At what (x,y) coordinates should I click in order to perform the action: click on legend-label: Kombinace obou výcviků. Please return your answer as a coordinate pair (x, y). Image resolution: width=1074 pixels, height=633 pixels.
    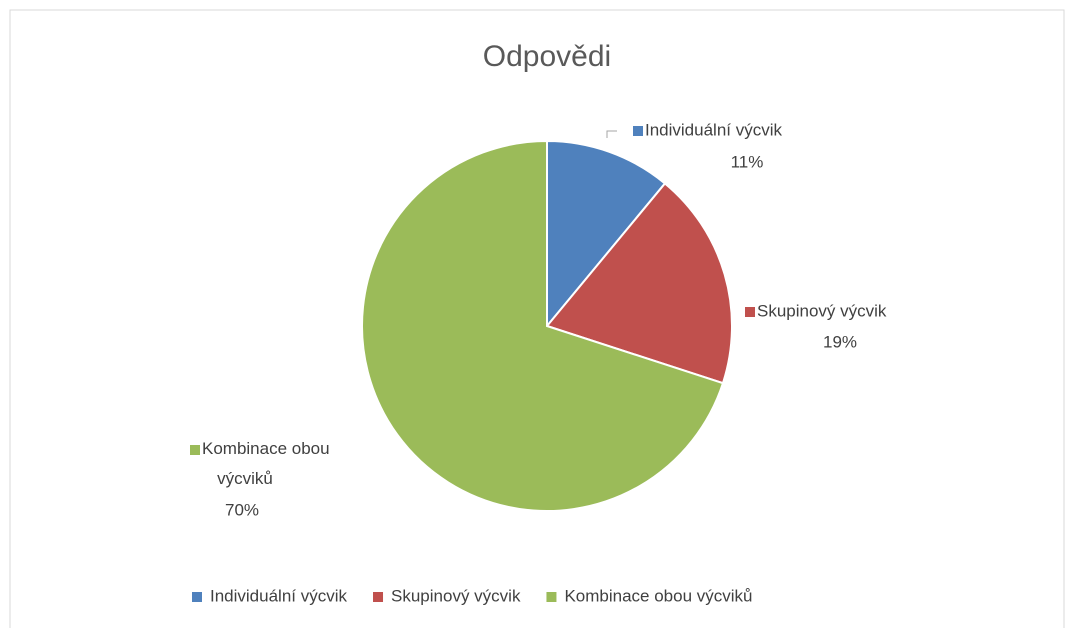
    Looking at the image, I should click on (658, 595).